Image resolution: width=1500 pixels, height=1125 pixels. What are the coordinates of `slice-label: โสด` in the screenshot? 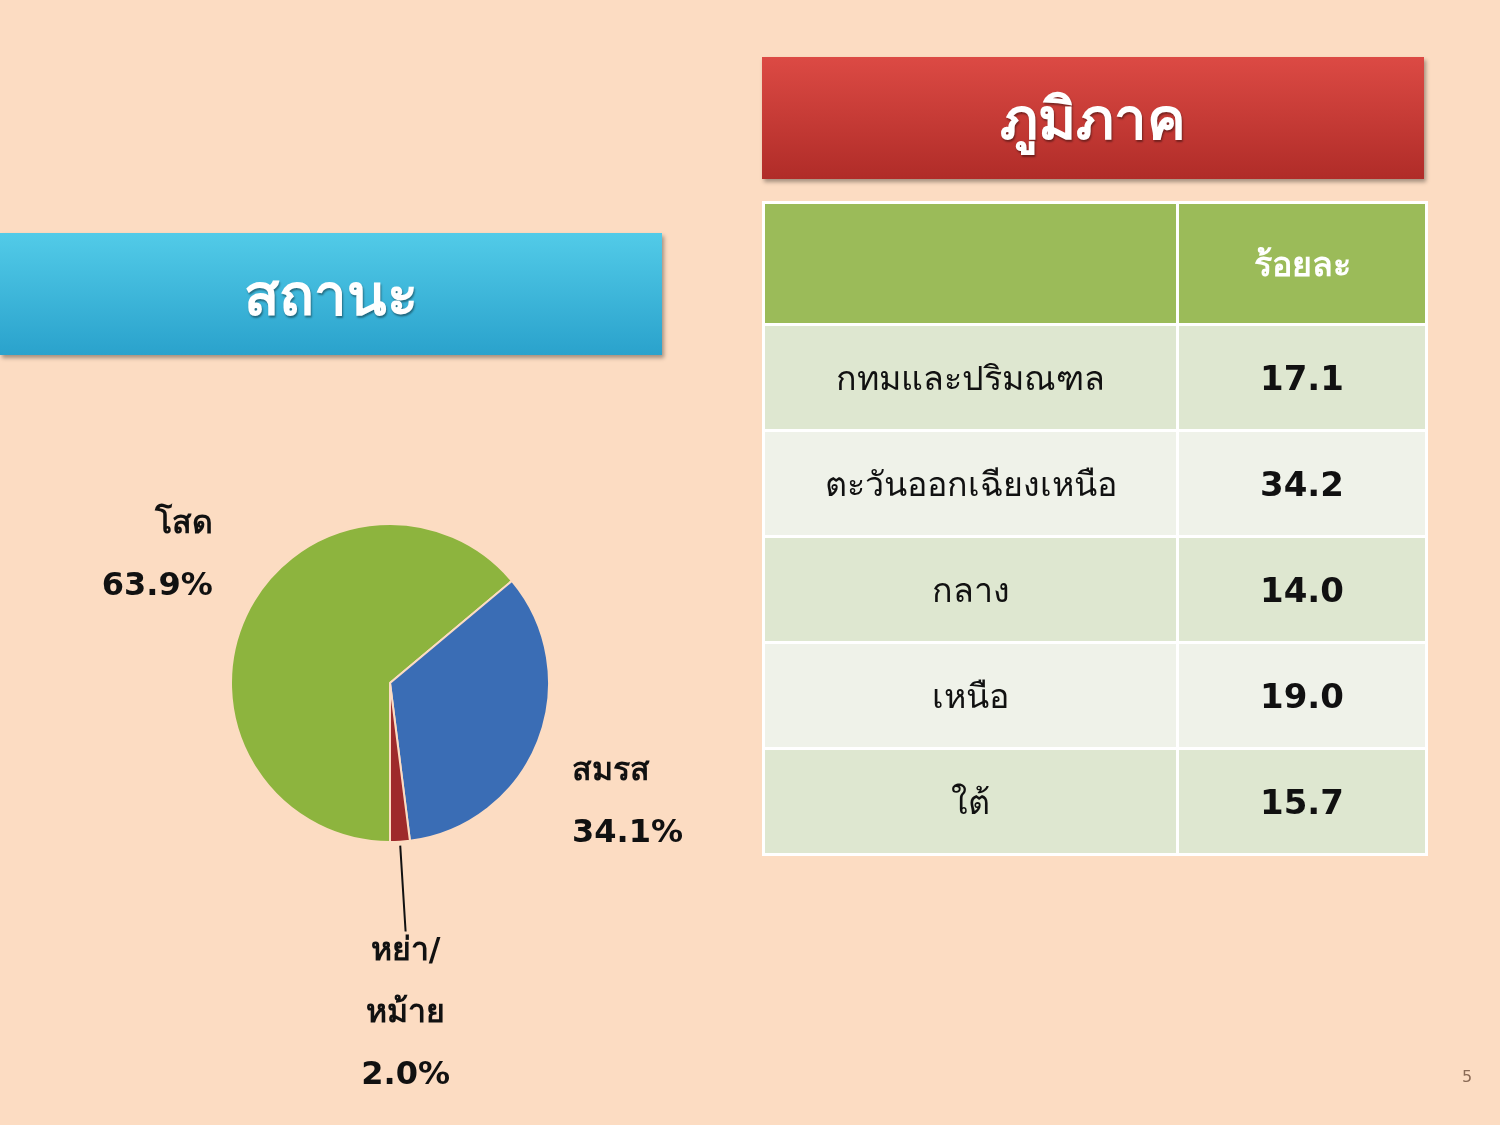 It's located at (183, 522).